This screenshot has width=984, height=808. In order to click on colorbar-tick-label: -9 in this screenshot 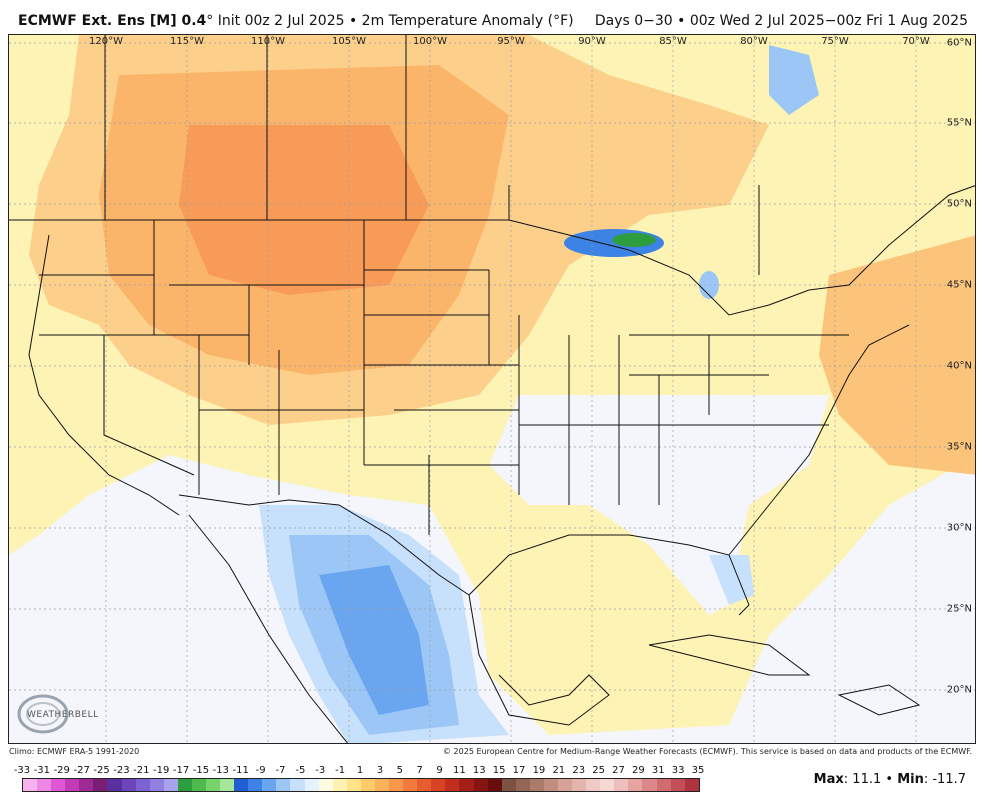, I will do `click(260, 770)`.